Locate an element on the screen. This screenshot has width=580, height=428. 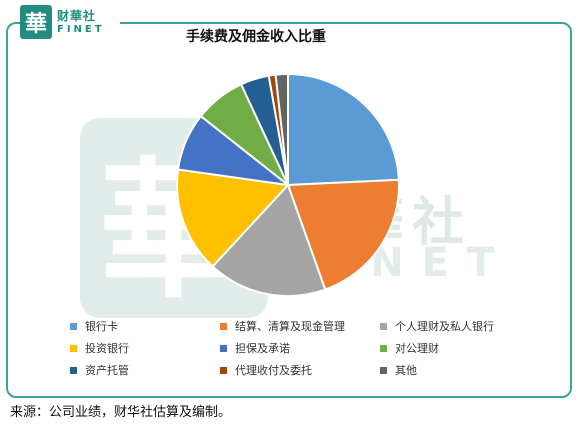
legend-label: 银行卡 is located at coordinates (101, 326).